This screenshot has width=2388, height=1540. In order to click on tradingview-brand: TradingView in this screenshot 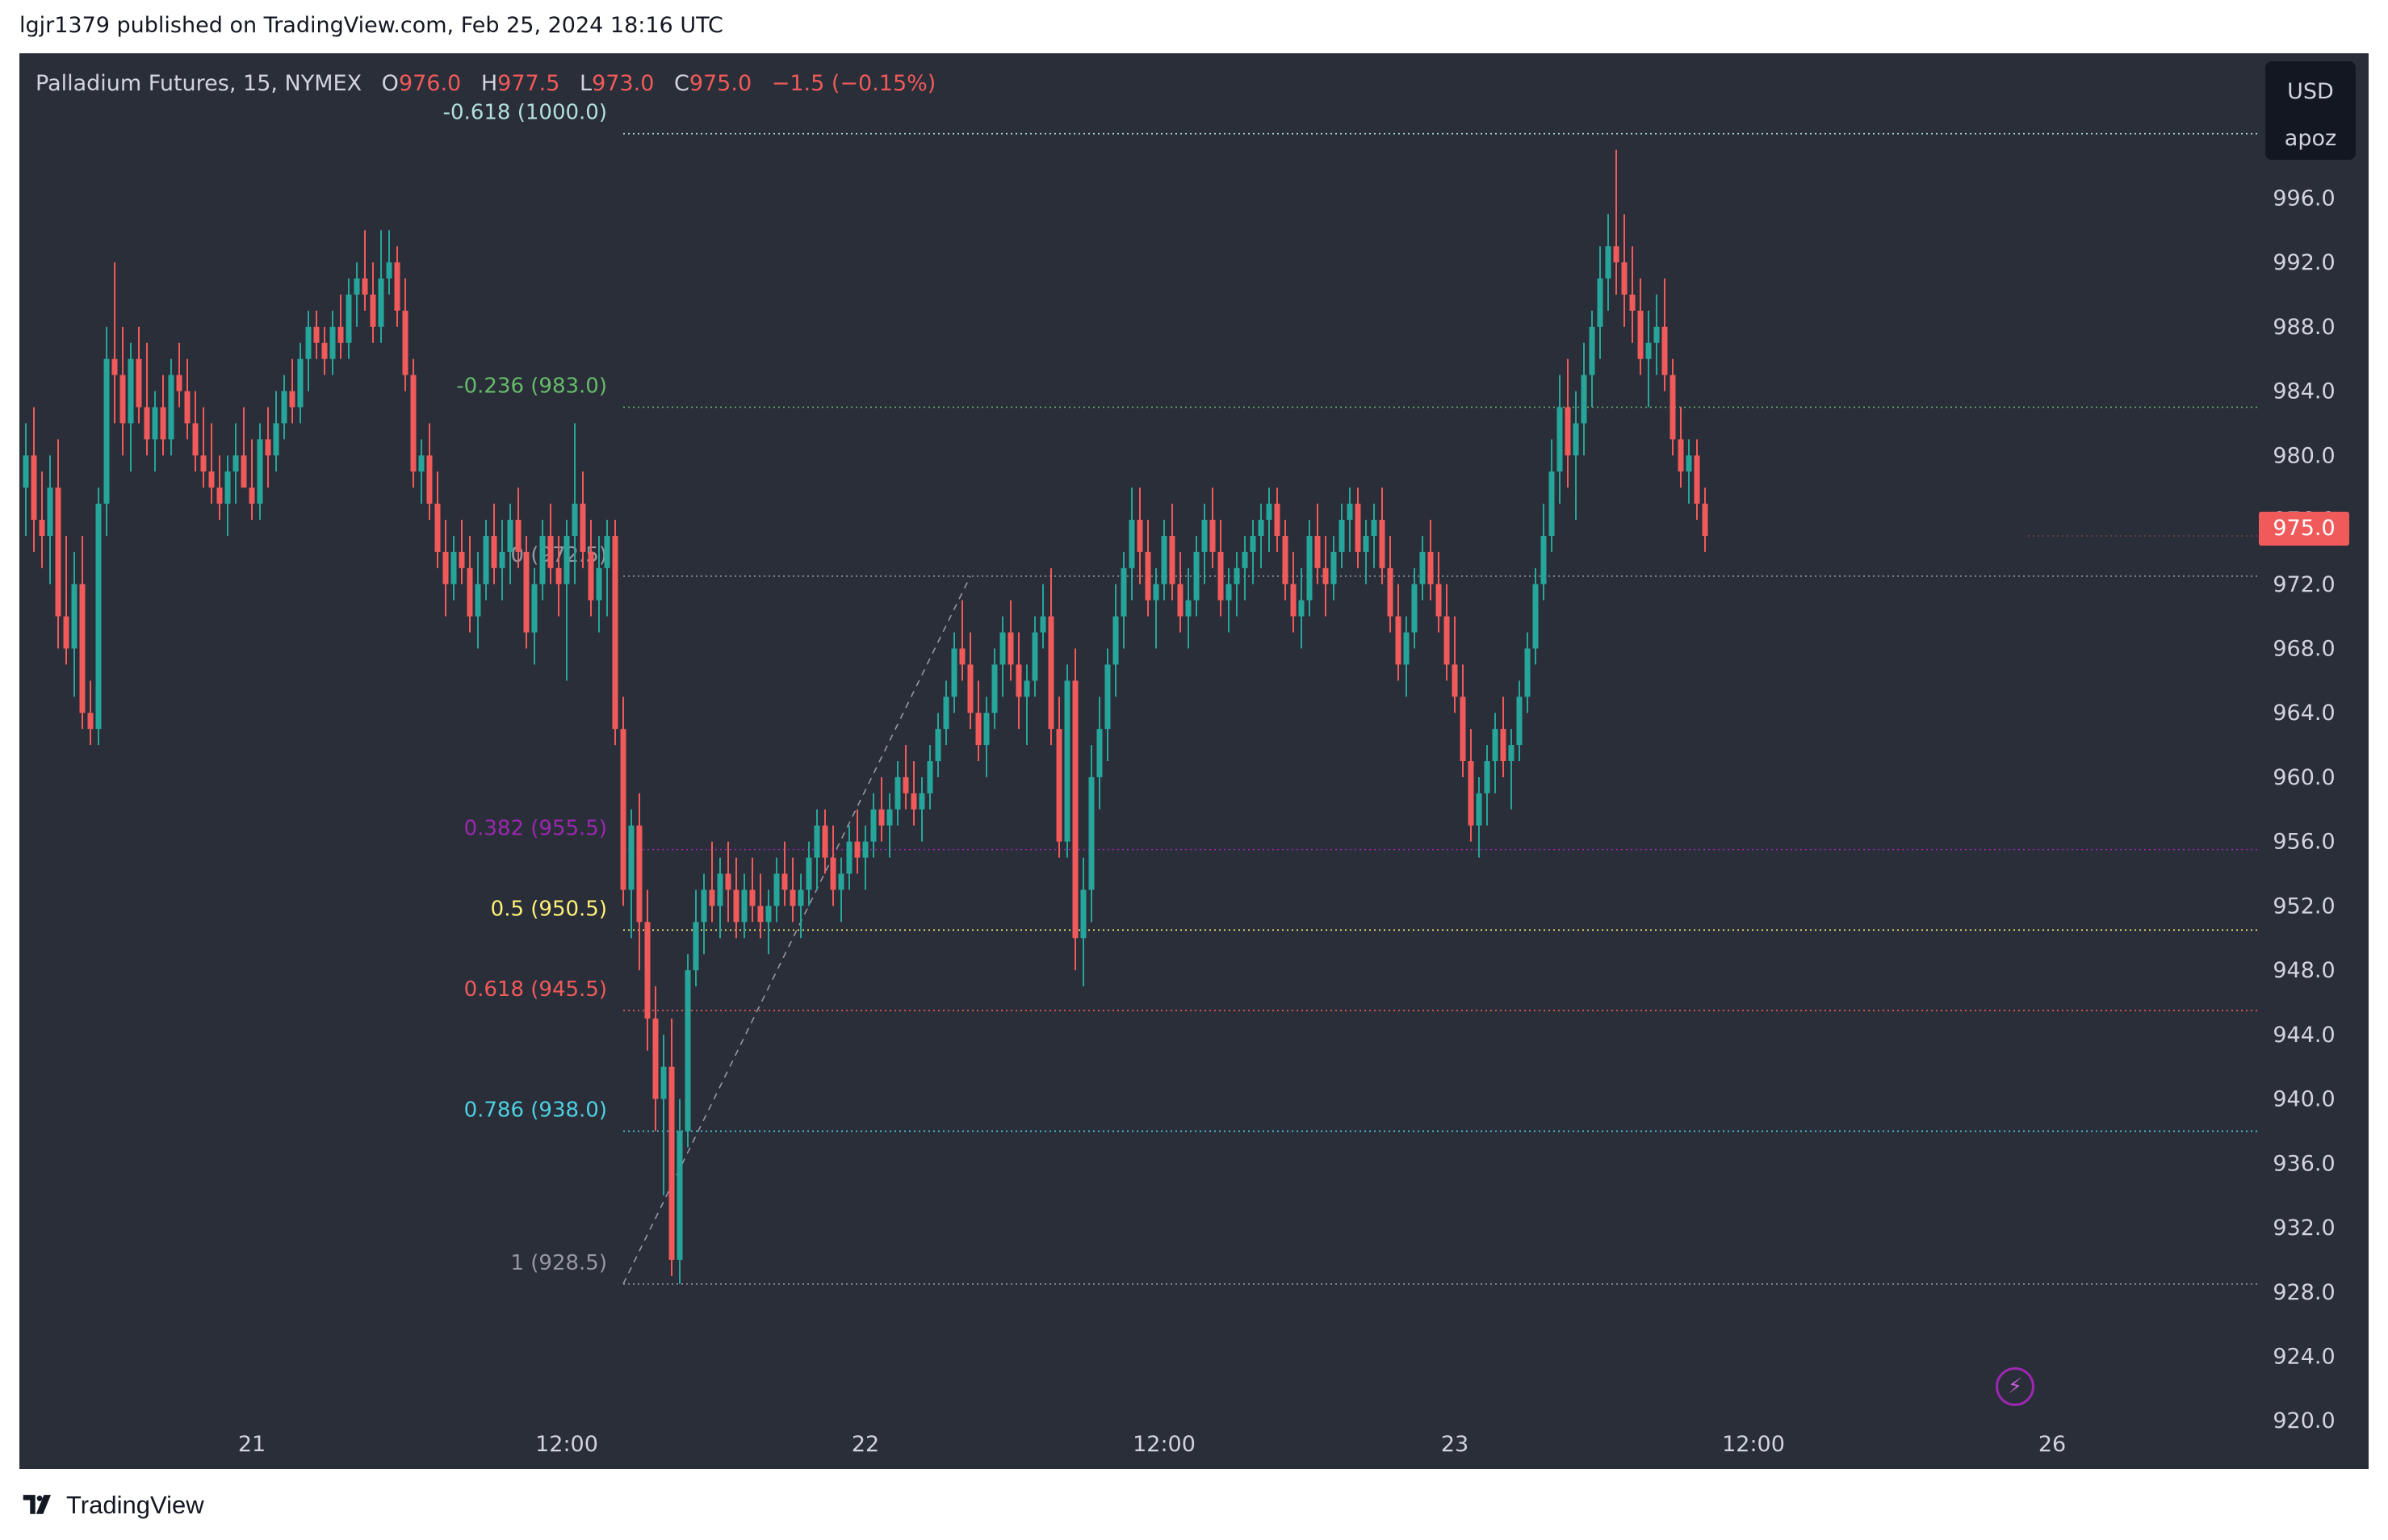, I will do `click(111, 1505)`.